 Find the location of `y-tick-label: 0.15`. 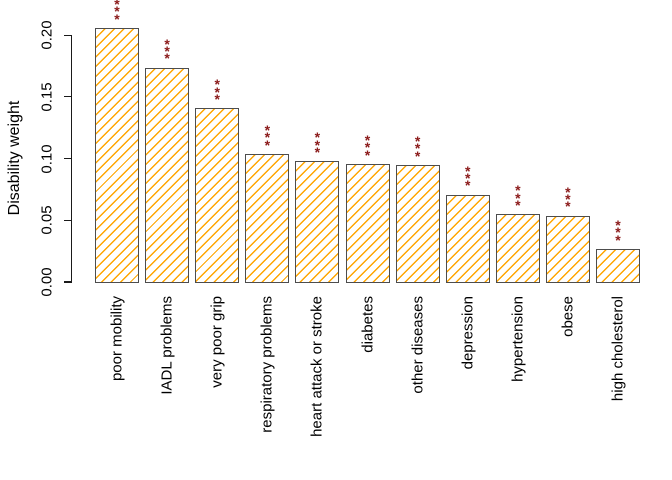

y-tick-label: 0.15 is located at coordinates (47, 97).